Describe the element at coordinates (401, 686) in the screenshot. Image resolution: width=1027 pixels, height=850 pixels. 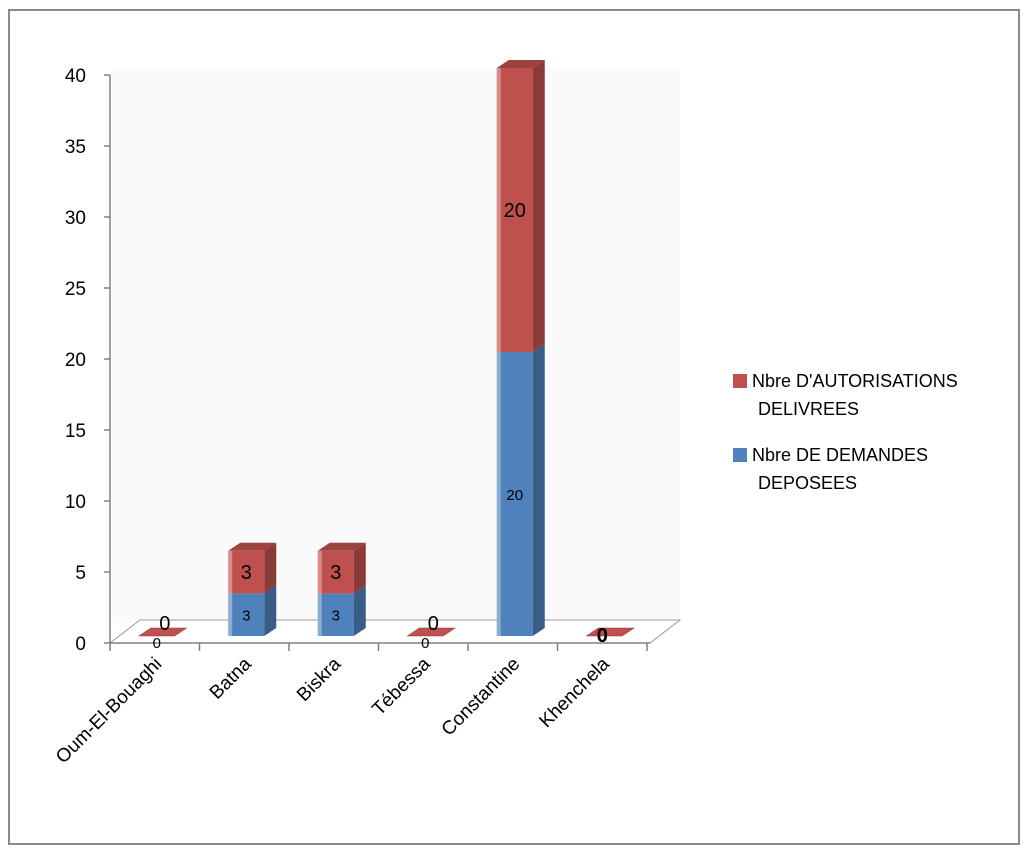
I see `x-category-label: Tébessa` at that location.